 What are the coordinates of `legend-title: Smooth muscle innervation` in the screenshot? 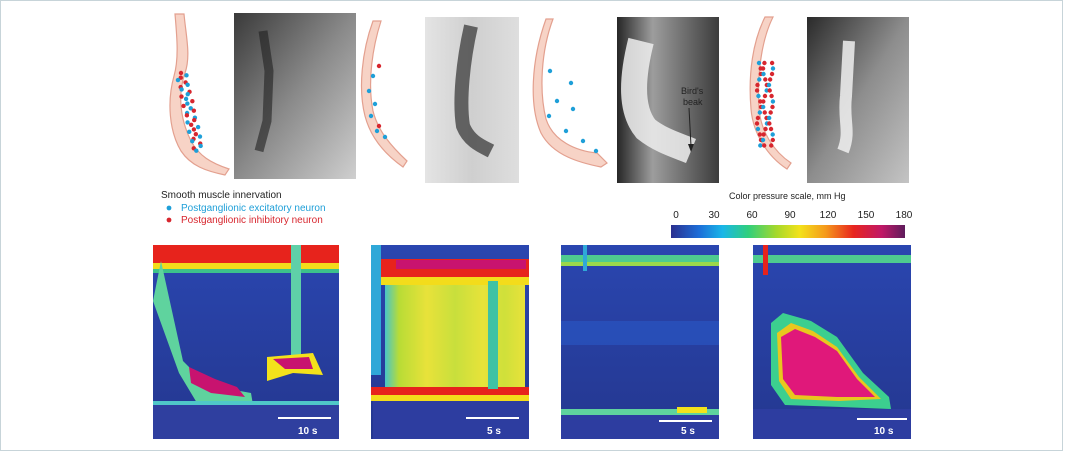 It's located at (221, 195).